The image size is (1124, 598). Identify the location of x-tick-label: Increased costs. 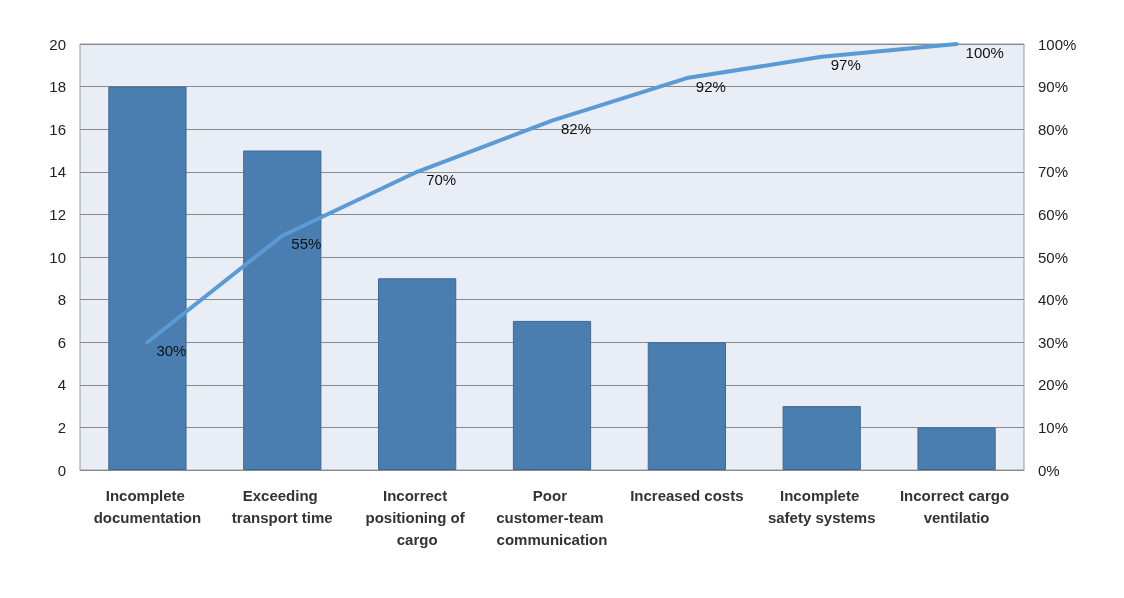
(687, 495).